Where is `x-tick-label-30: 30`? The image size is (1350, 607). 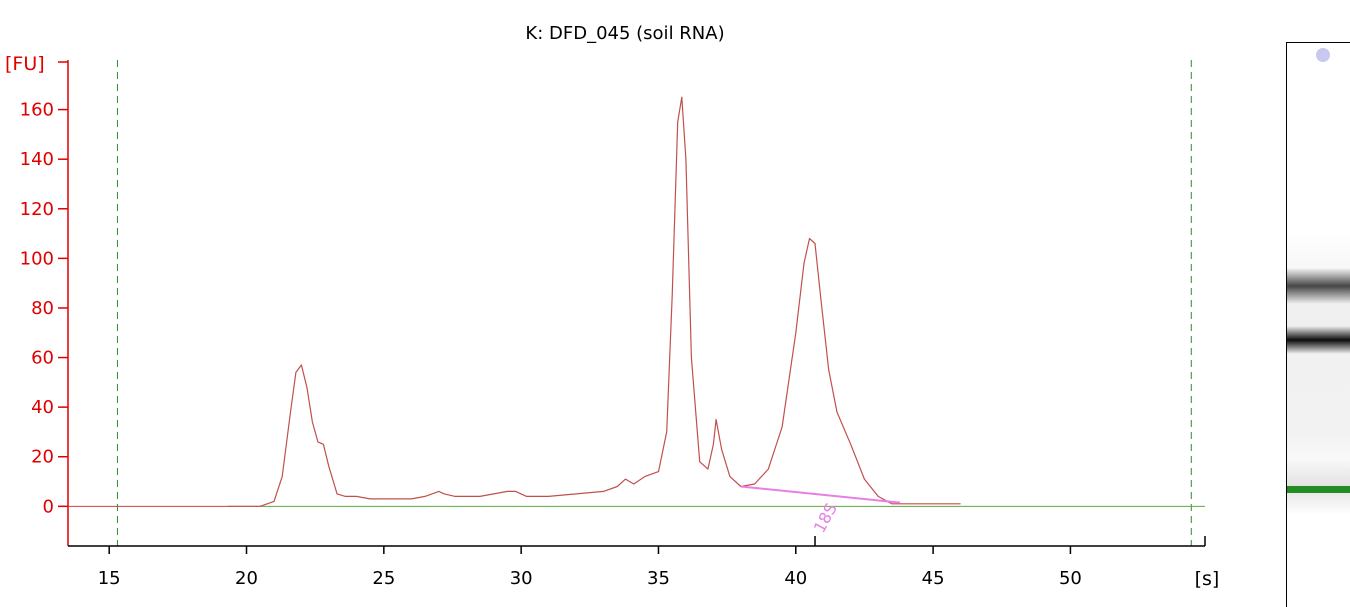 x-tick-label-30: 30 is located at coordinates (521, 578).